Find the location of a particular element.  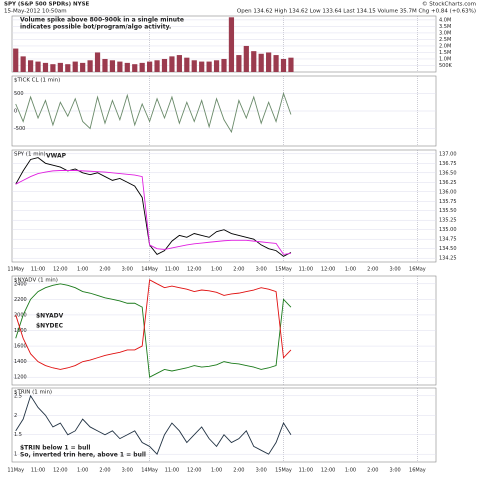

source: © StockCharts.com is located at coordinates (449, 4).